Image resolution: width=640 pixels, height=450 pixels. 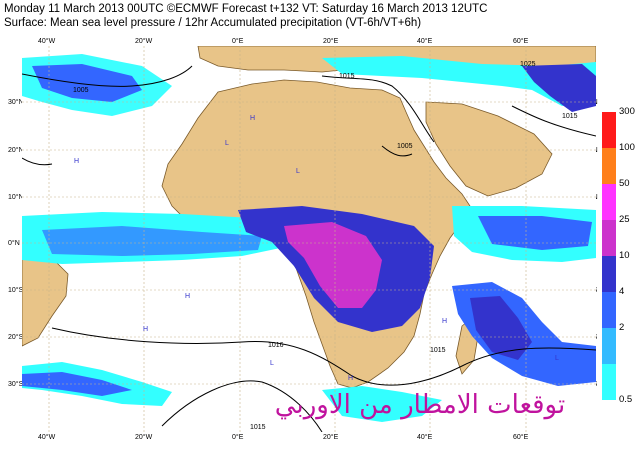 What do you see at coordinates (16, 290) in the screenshot?
I see `lat-tick-left: 10°S` at bounding box center [16, 290].